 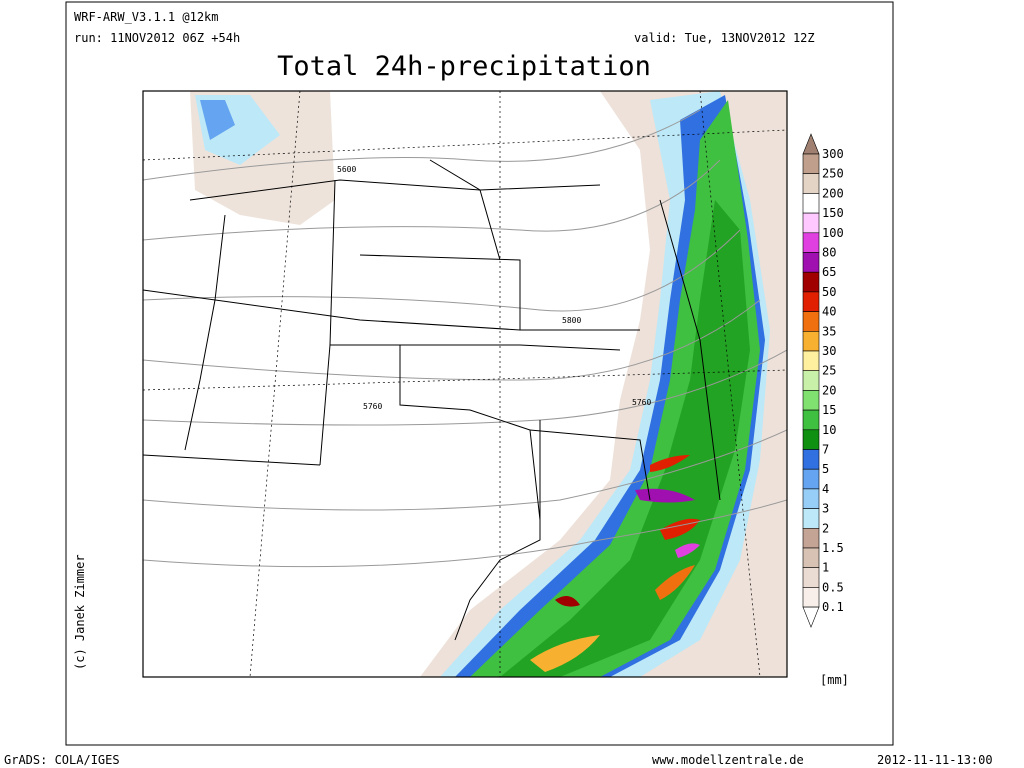 I want to click on footer-left: GrADS: COLA/IGES, so click(x=62, y=760).